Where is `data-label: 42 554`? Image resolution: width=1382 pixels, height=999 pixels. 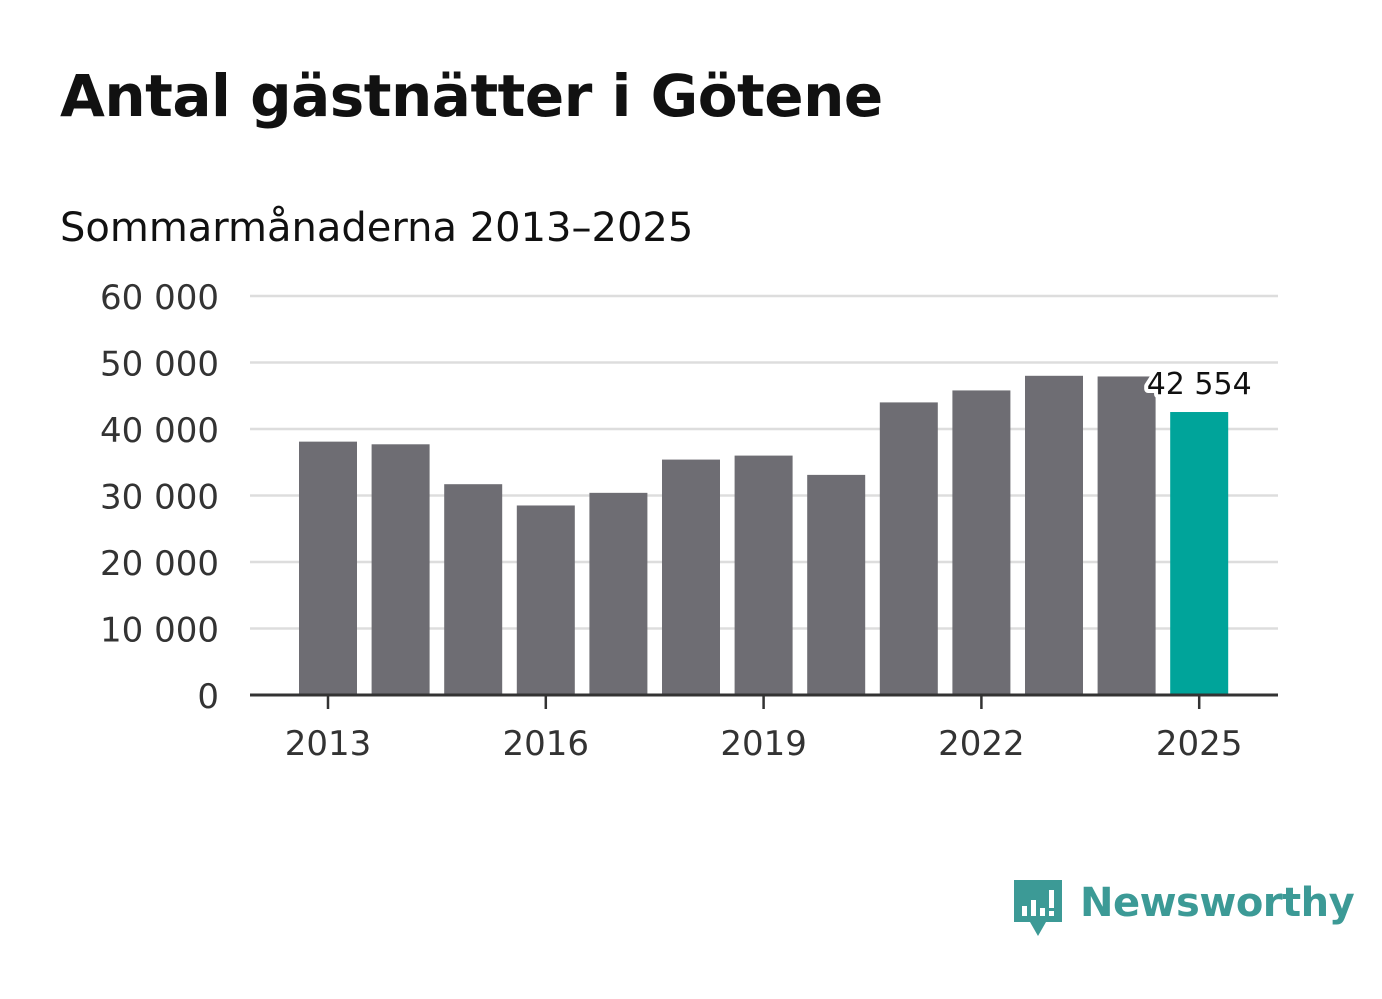
data-label: 42 554 is located at coordinates (1199, 384).